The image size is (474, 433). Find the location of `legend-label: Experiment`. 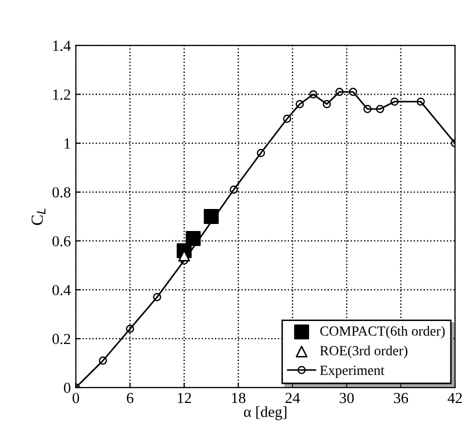

legend-label: Experiment is located at coordinates (352, 372).